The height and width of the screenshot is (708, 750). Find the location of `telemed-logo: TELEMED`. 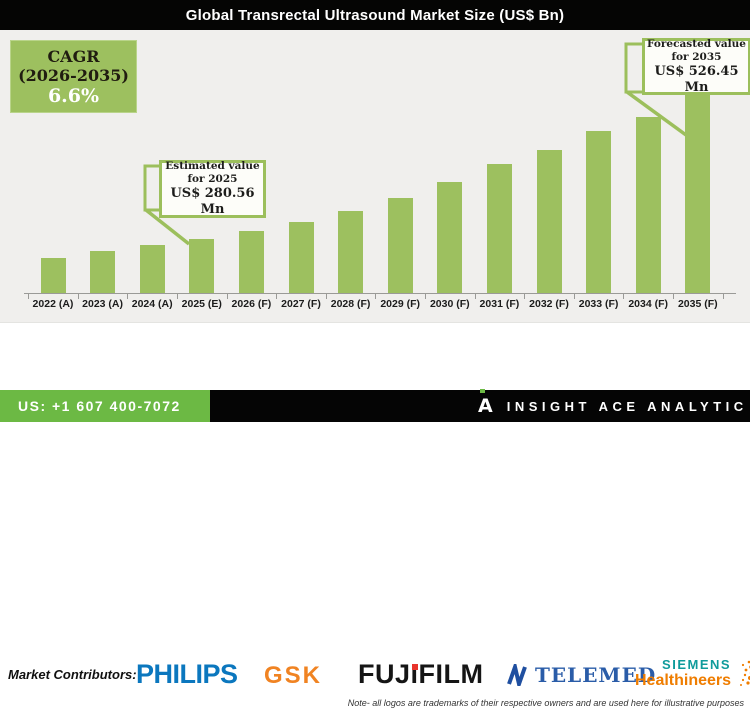

telemed-logo: TELEMED is located at coordinates (580, 675).